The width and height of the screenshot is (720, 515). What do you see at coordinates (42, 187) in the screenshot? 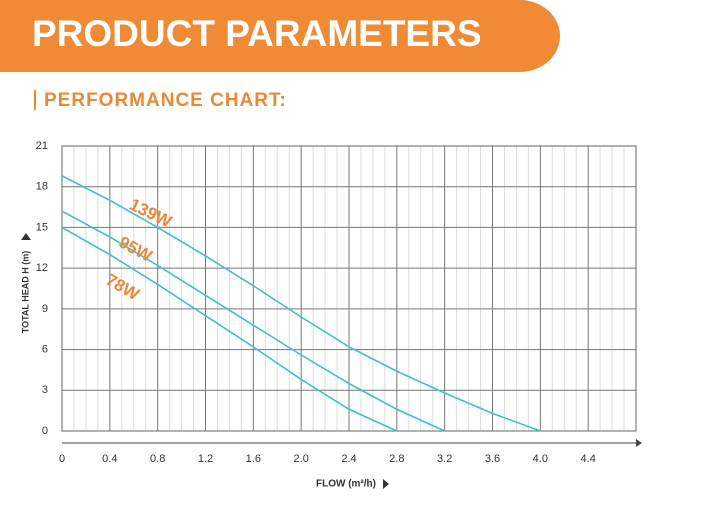
I see `y-tick-label: 18` at bounding box center [42, 187].